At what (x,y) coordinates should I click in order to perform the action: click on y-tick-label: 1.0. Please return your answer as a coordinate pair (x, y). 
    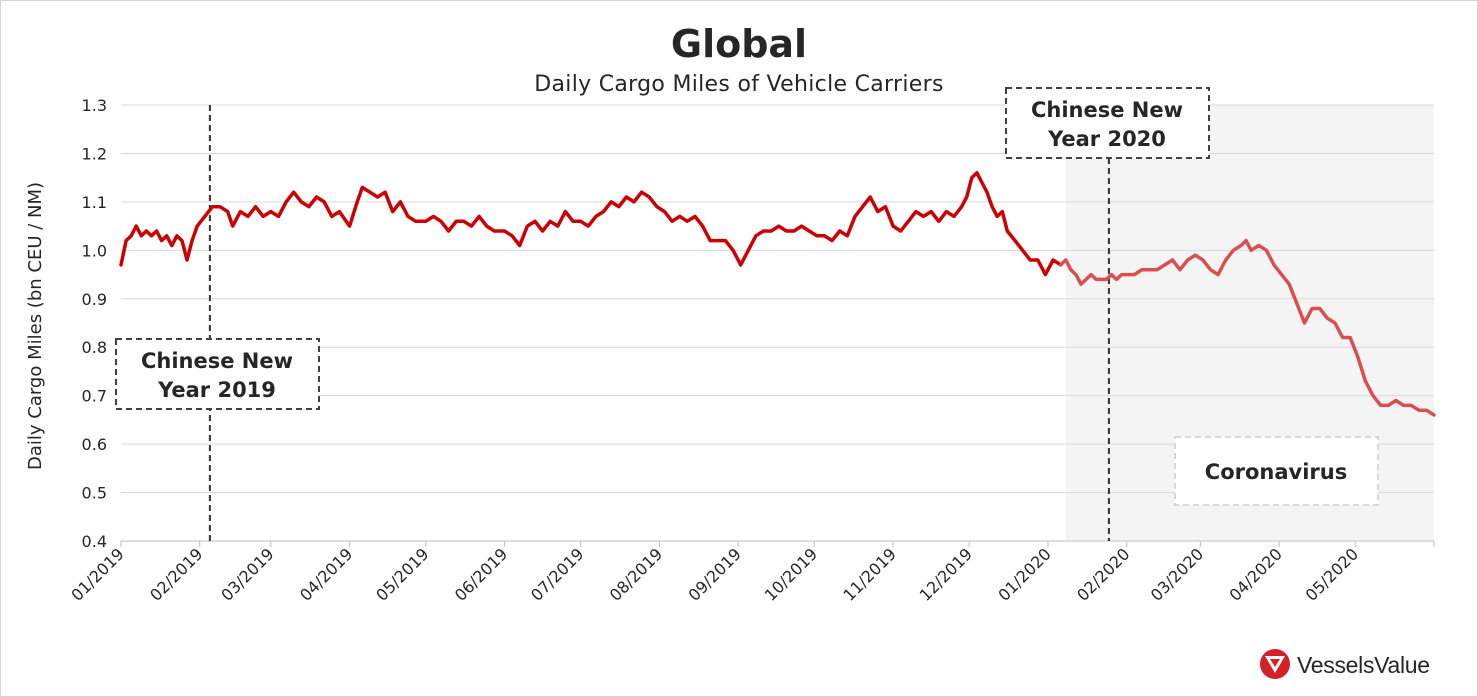
    Looking at the image, I should click on (94, 250).